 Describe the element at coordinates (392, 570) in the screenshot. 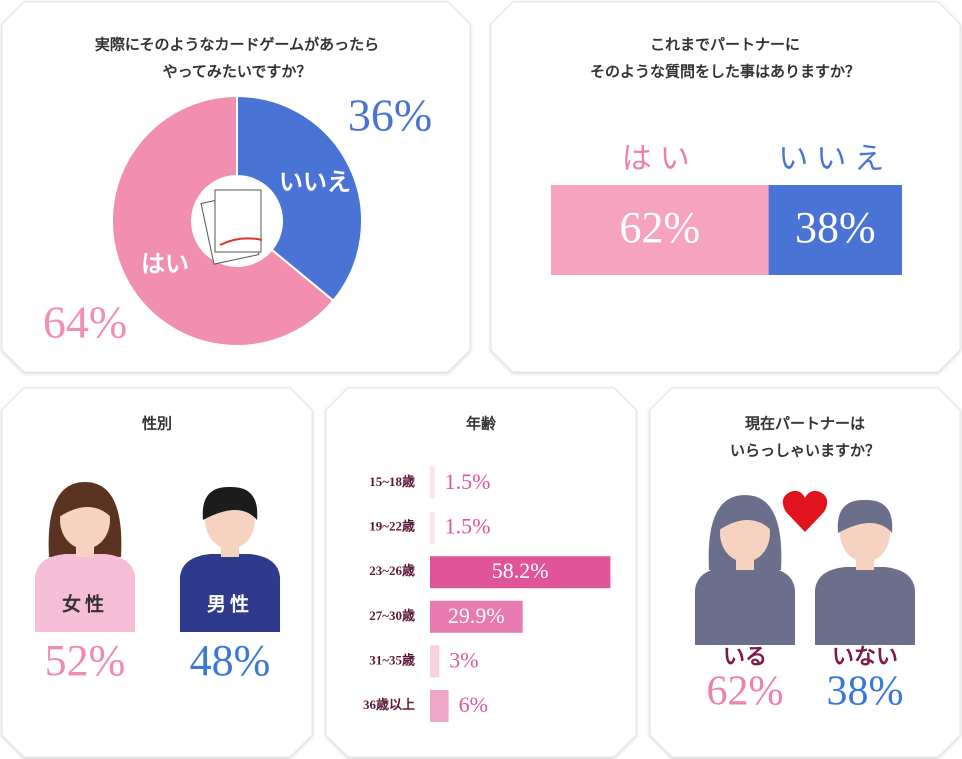

I see `category-label: 23~26歳` at that location.